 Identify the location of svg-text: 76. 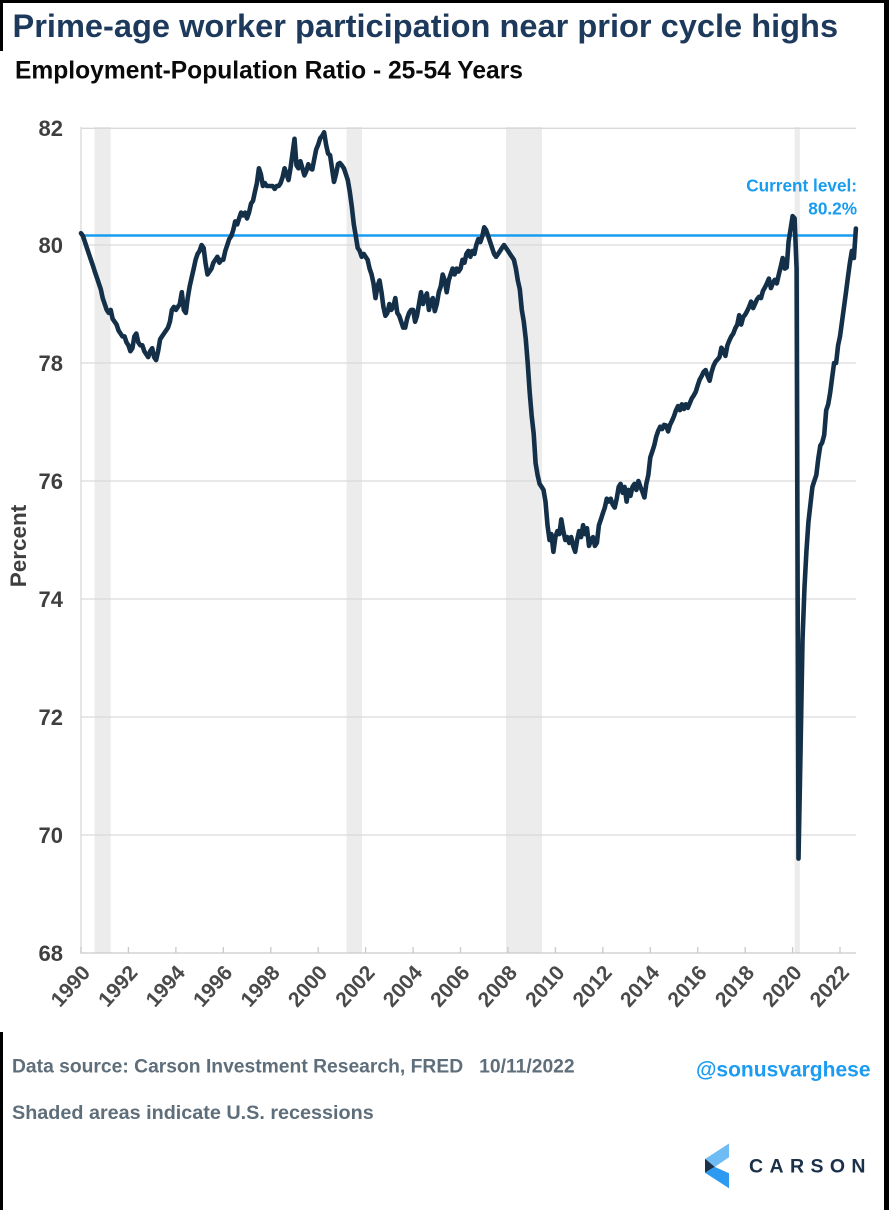
(51, 481).